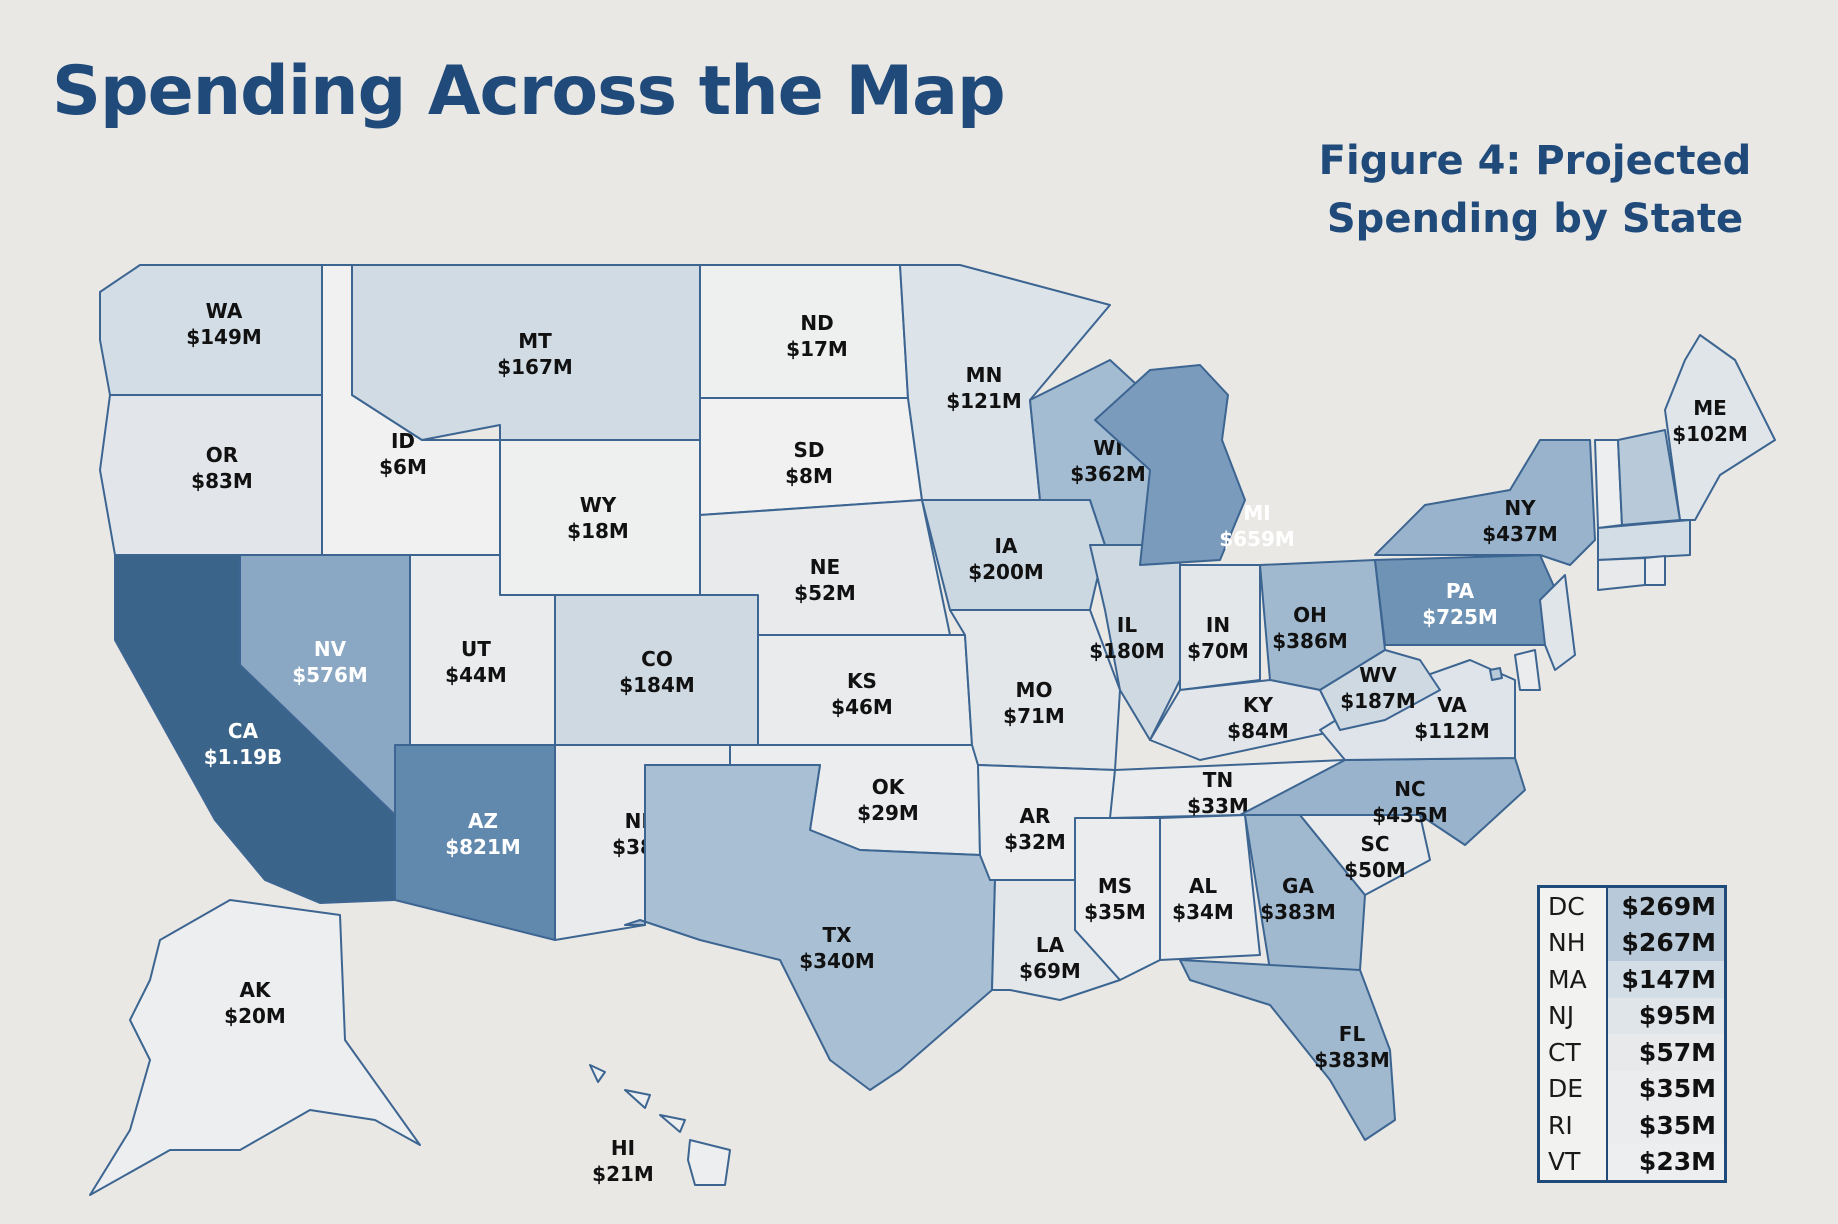 Image resolution: width=1838 pixels, height=1224 pixels. I want to click on state-value-label: $69M, so click(1050, 971).